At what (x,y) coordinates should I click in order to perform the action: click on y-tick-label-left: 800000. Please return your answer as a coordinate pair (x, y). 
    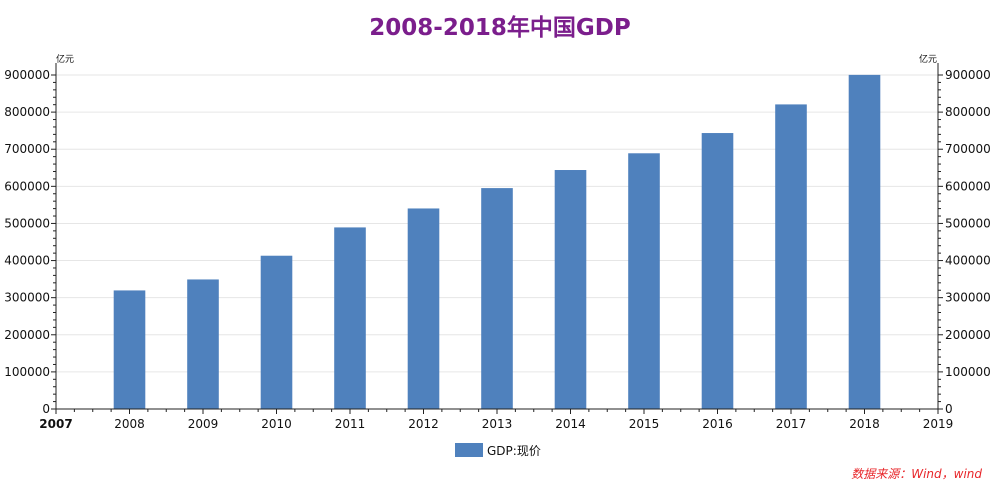
    Looking at the image, I should click on (27, 112).